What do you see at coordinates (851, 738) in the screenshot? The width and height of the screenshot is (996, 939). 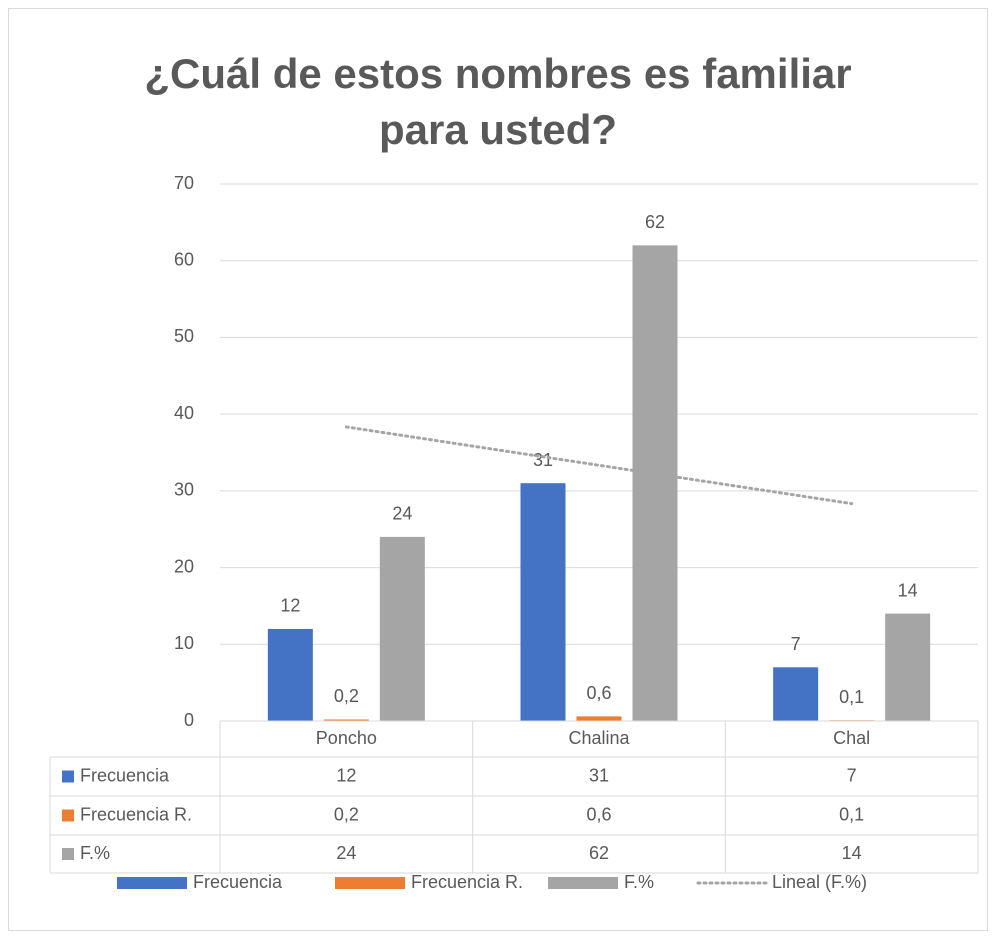 I see `x-tick-label: Chal` at bounding box center [851, 738].